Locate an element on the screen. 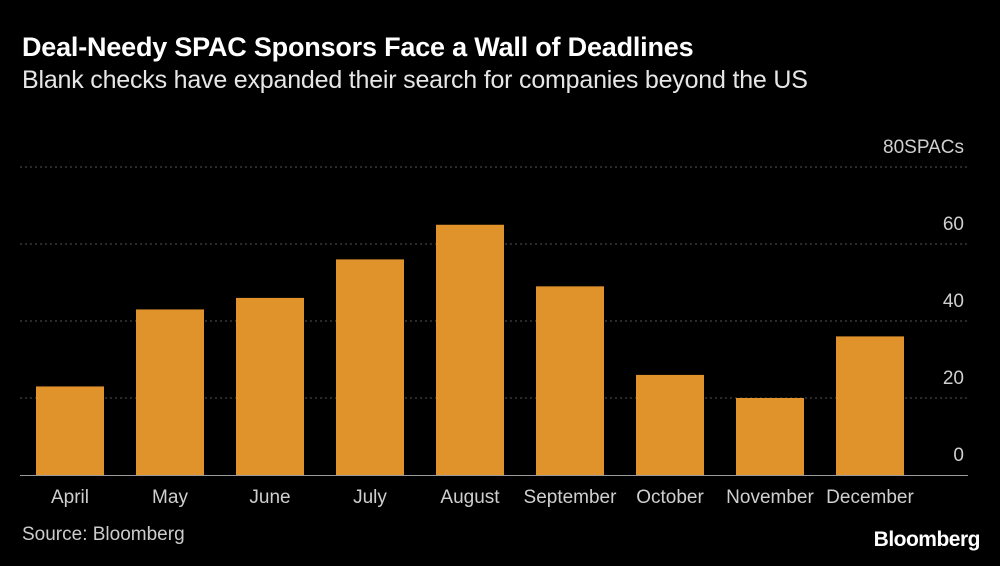 Image resolution: width=1000 pixels, height=566 pixels. x-tick-label: December is located at coordinates (870, 497).